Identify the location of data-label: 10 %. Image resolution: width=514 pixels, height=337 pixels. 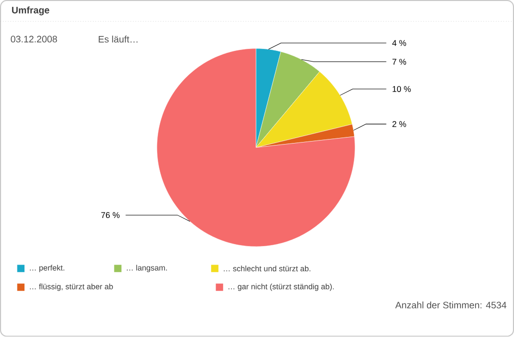
(401, 89).